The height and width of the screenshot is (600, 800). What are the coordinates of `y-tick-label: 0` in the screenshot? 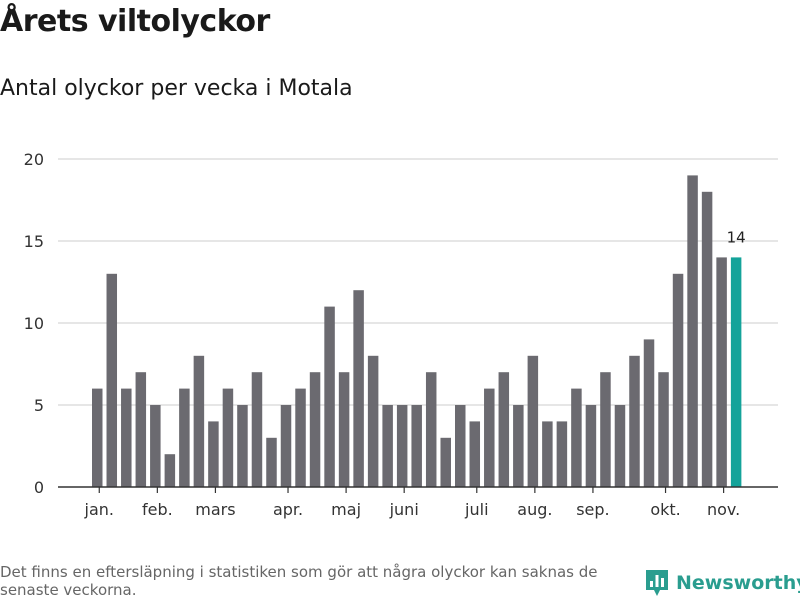 It's located at (39, 487).